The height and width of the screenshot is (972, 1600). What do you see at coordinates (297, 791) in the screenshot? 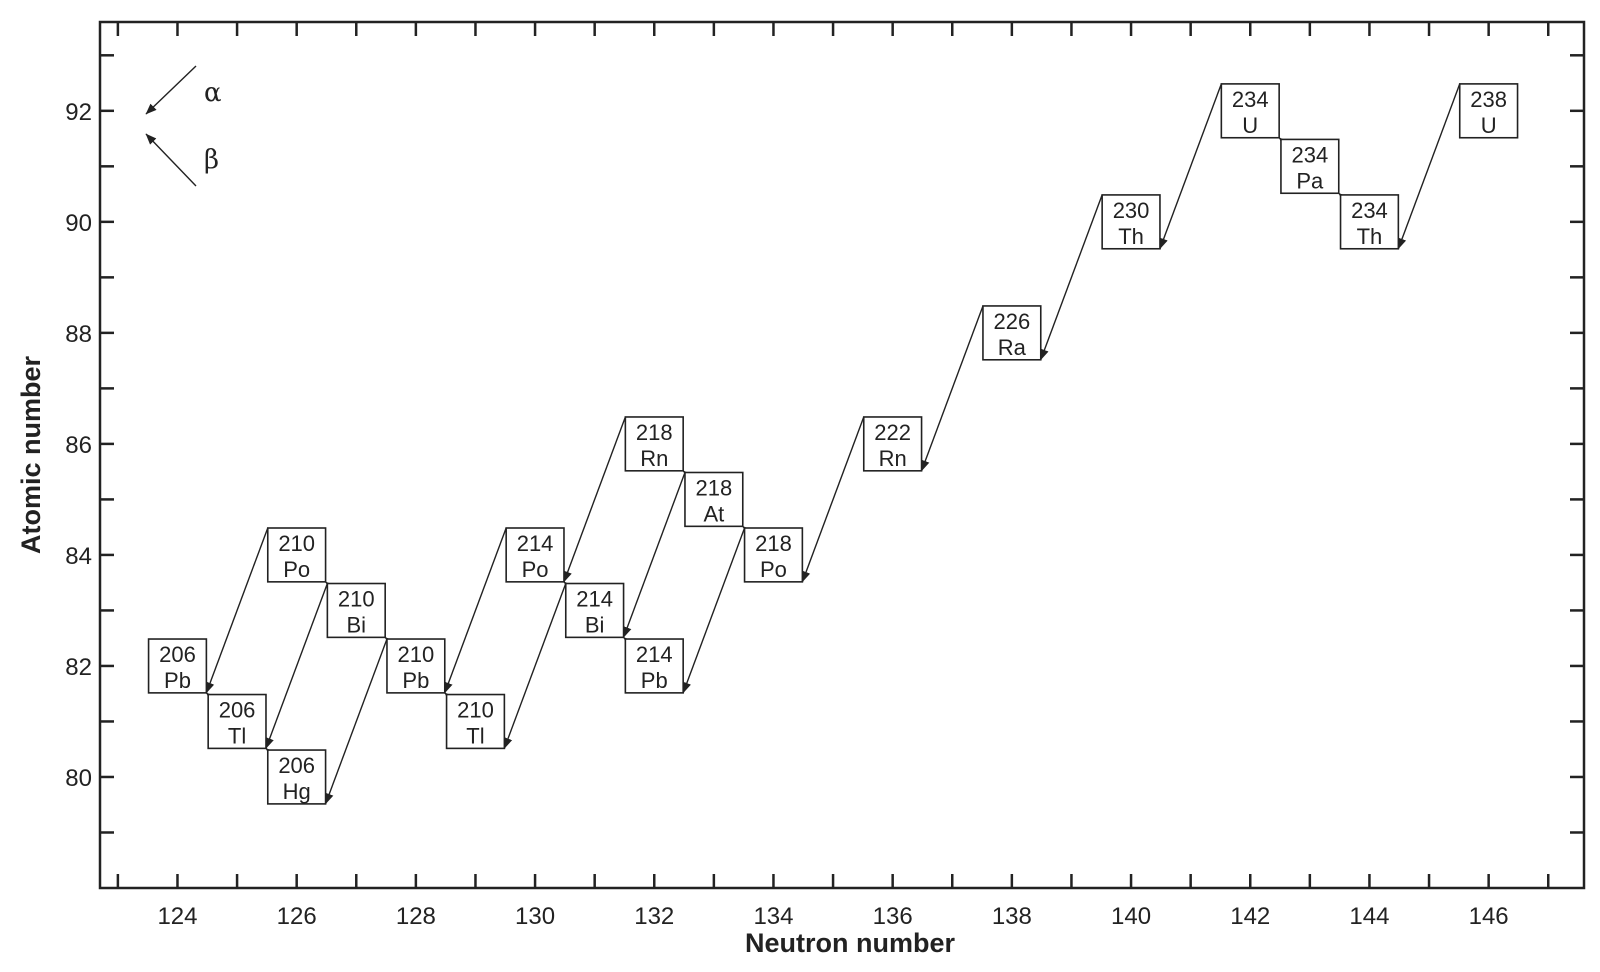
I see `nuclide-element: Hg` at bounding box center [297, 791].